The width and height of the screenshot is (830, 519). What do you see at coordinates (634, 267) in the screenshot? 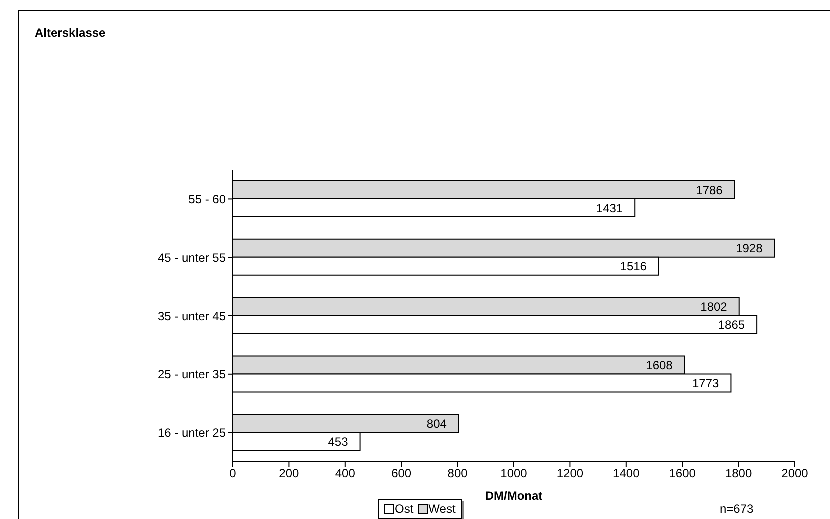
I see `data-label: 1516` at bounding box center [634, 267].